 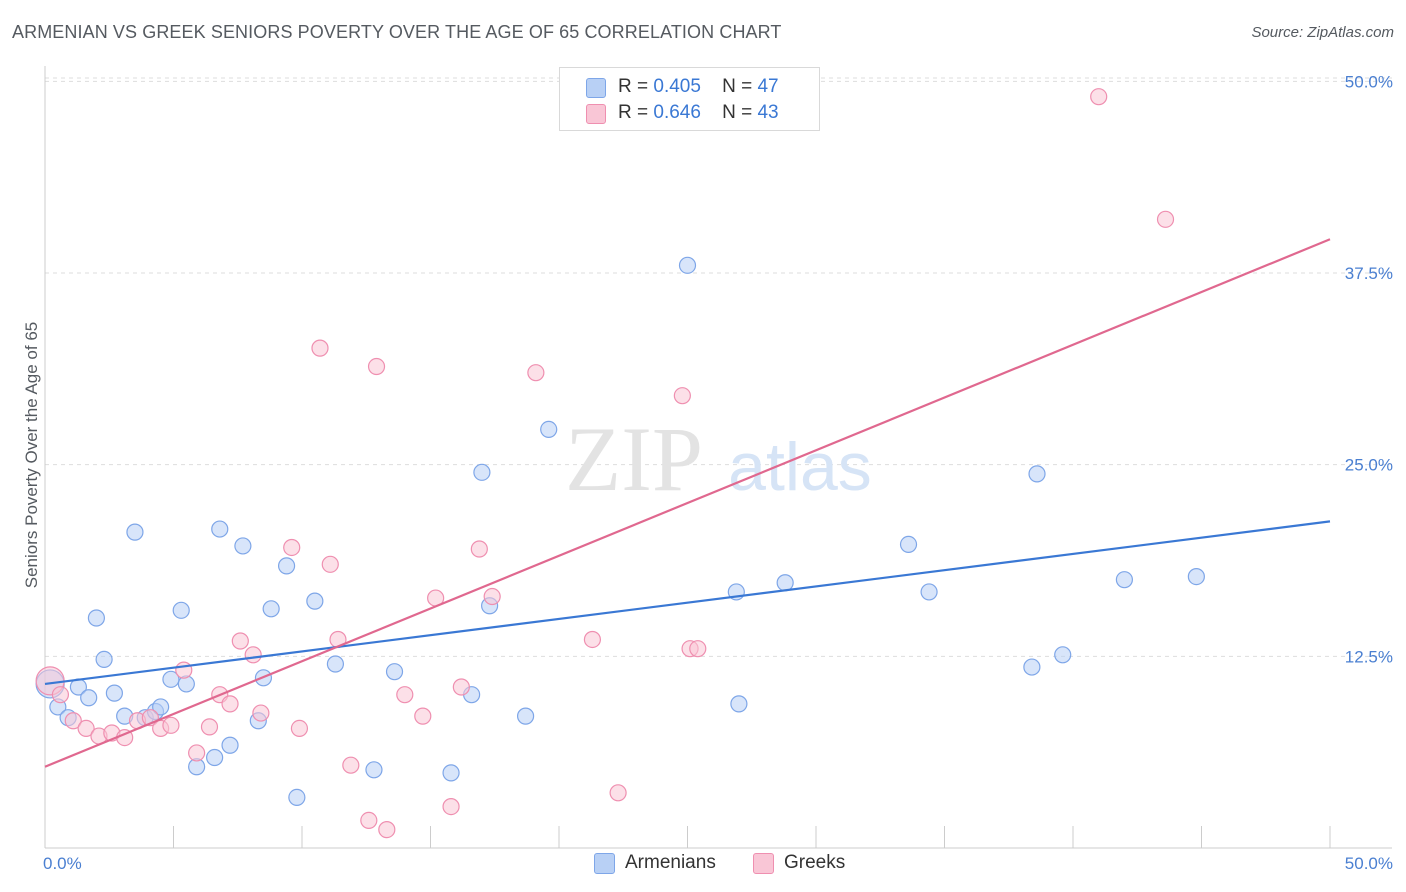 I want to click on bottom-greeks-label: Greeks, so click(x=815, y=862).